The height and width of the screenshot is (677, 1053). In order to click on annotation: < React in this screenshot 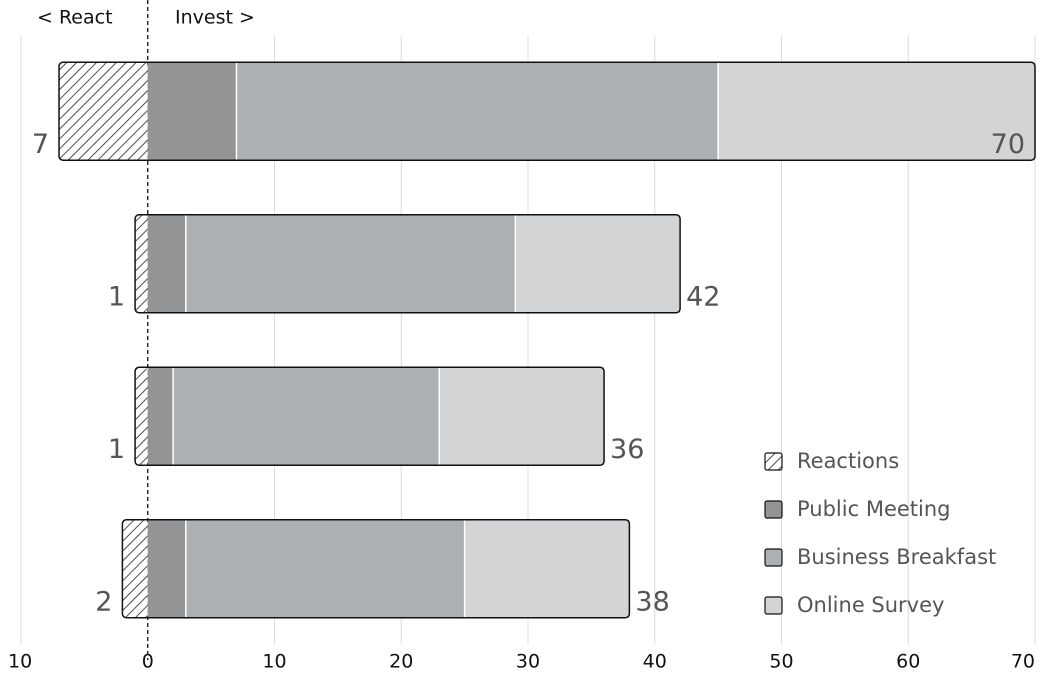, I will do `click(75, 18)`.